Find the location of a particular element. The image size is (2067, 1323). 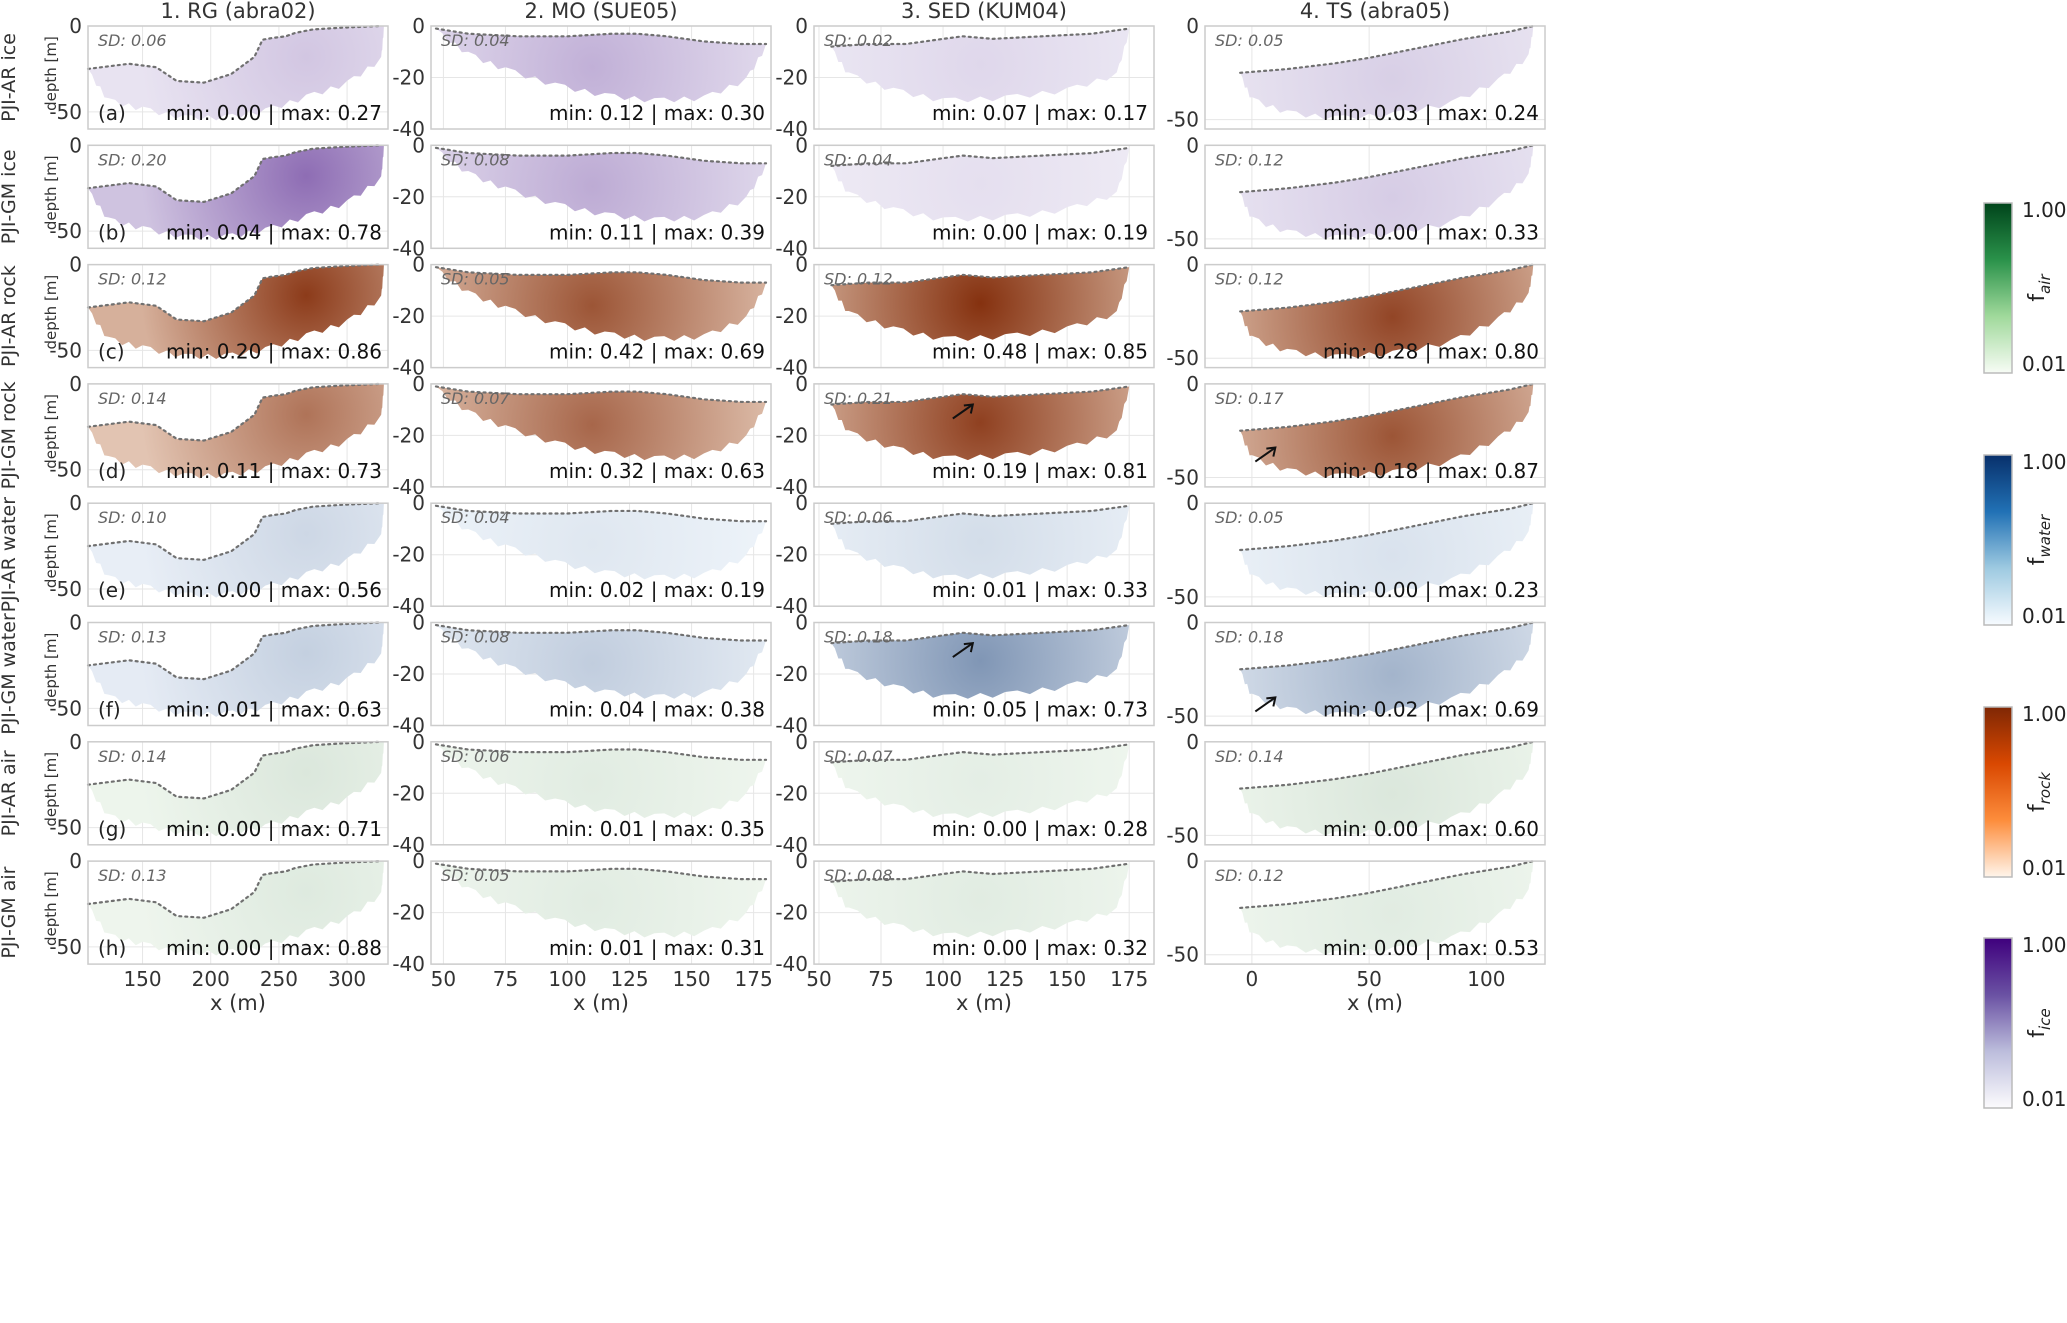

min-max-label: min: 0.20 | max: 0.86 is located at coordinates (274, 352).